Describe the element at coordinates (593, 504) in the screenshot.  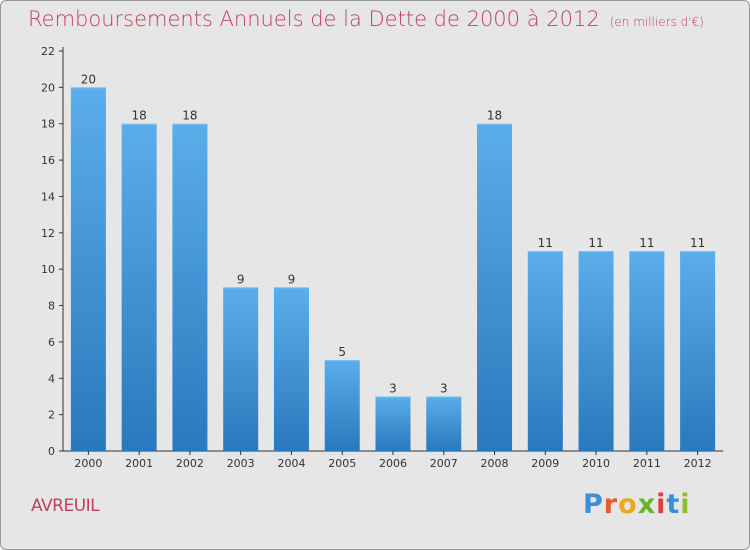
I see `logo-letter: P` at that location.